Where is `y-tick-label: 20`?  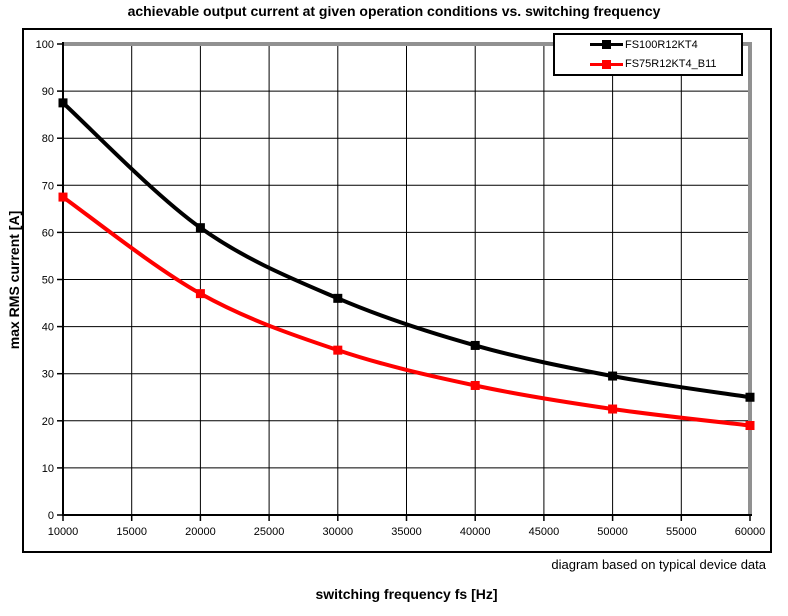 y-tick-label: 20 is located at coordinates (48, 422).